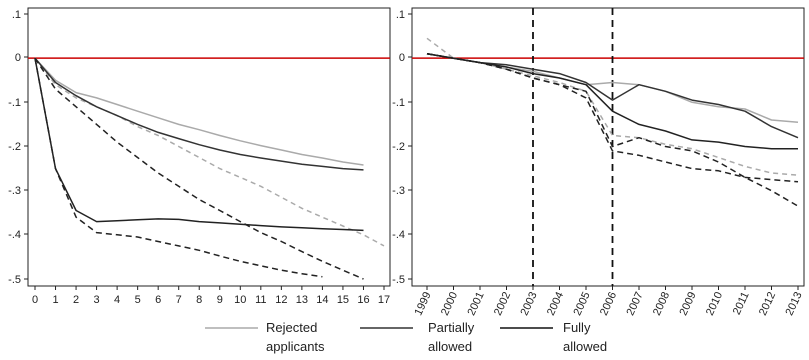  What do you see at coordinates (260, 300) in the screenshot?
I see `x-tick-label: 11` at bounding box center [260, 300].